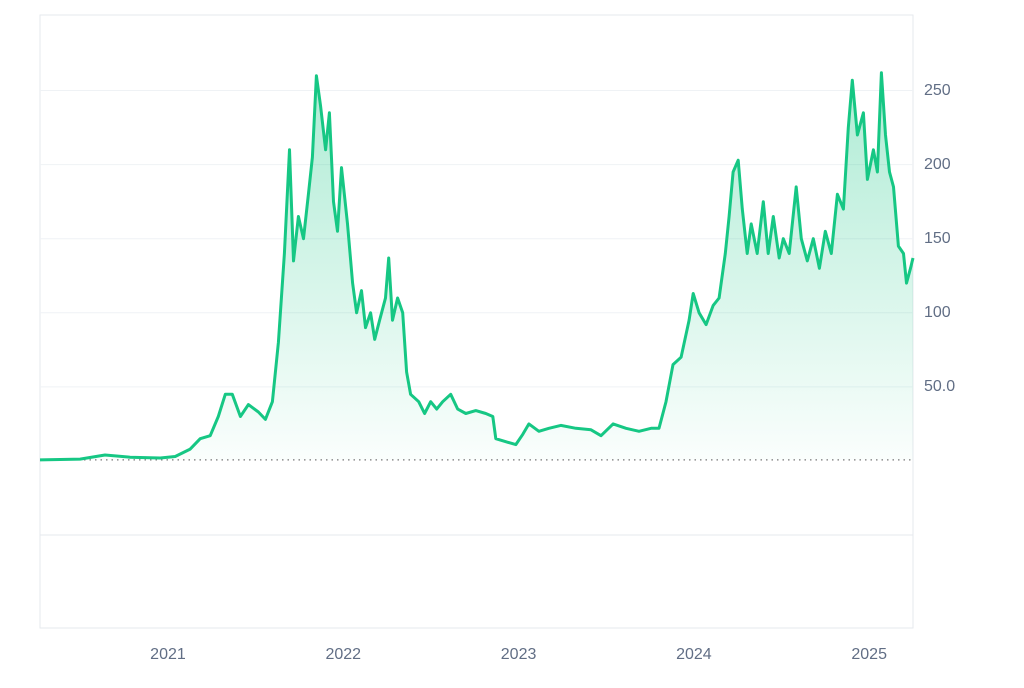  Describe the element at coordinates (937, 312) in the screenshot. I see `y-tick-label: 100` at that location.